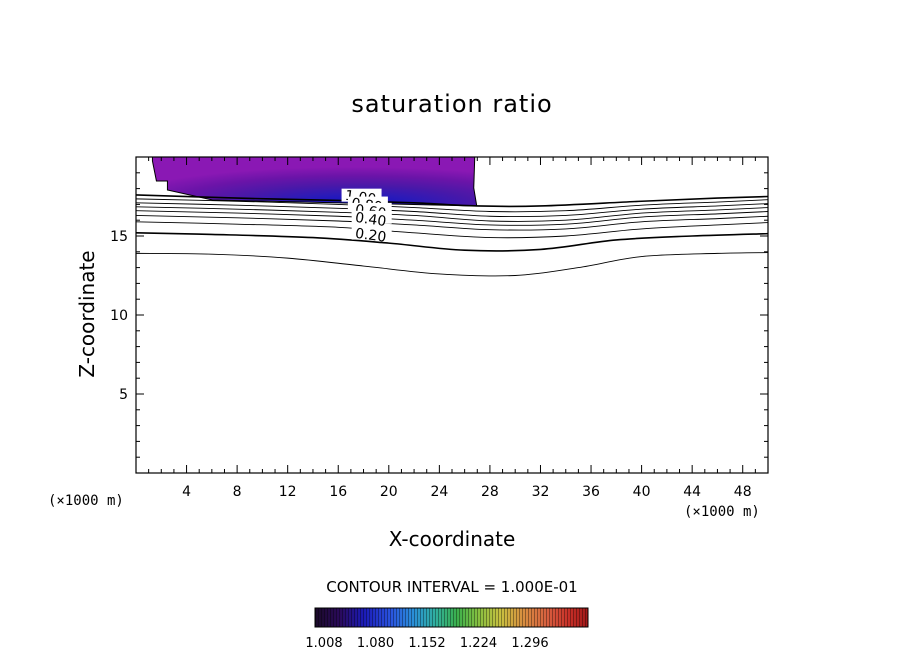 The width and height of the screenshot is (904, 654). Describe the element at coordinates (86, 501) in the screenshot. I see `y-axis-unit: (×1000 m)` at that location.